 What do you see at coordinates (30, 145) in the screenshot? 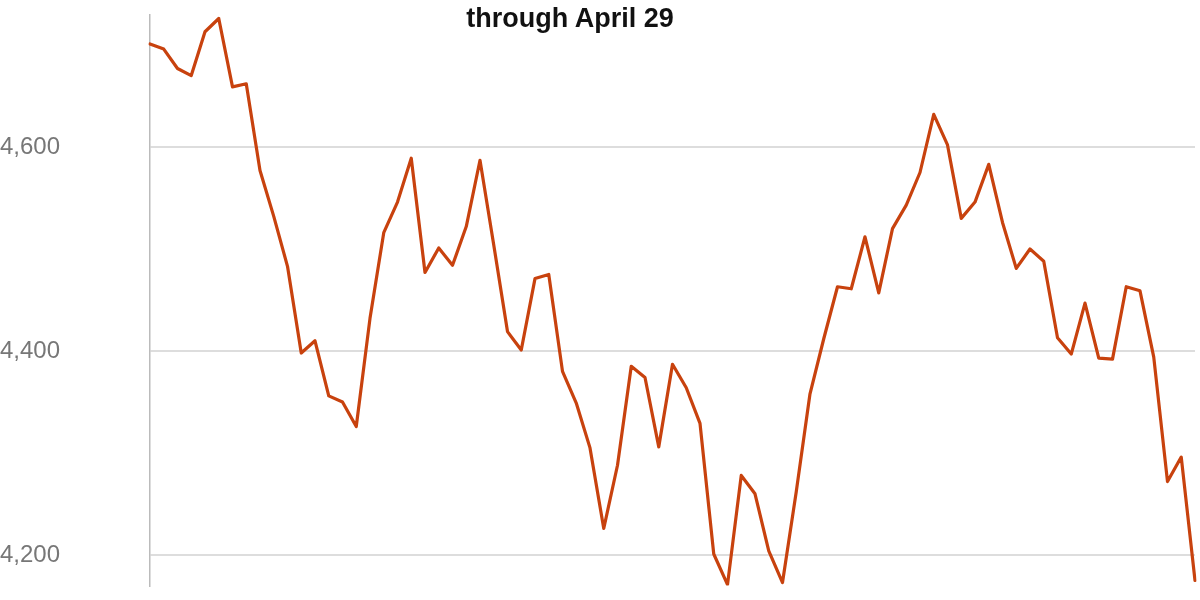
I see `y-tick-label: 4,600` at bounding box center [30, 145].